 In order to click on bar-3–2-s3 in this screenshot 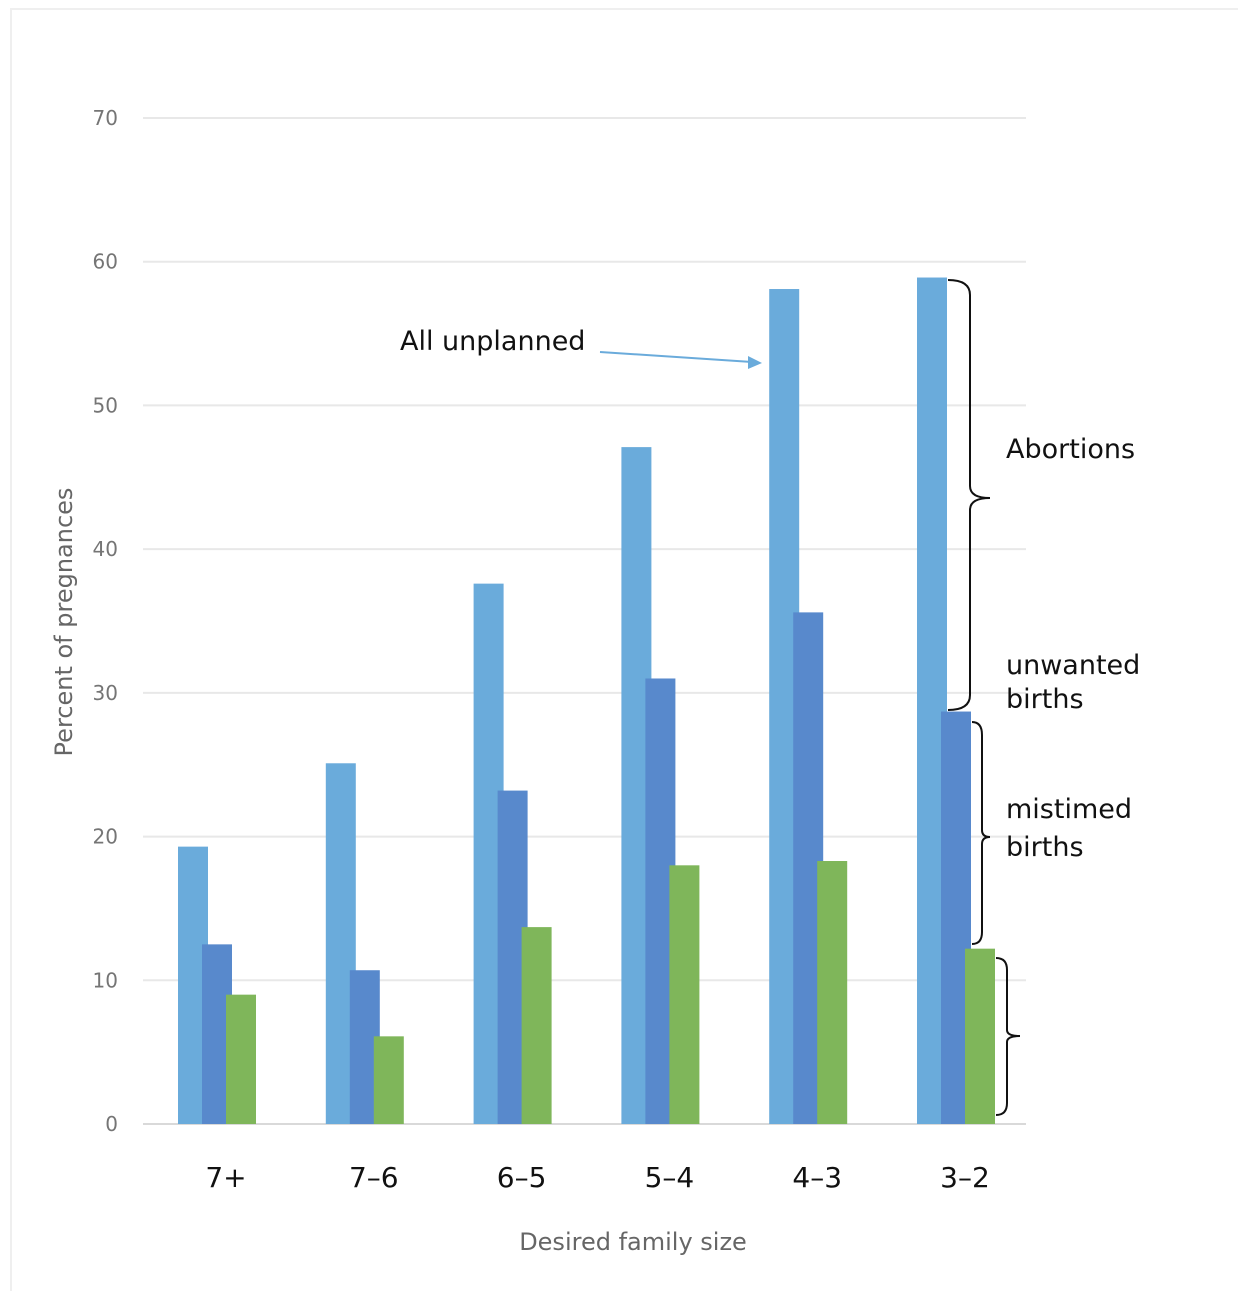, I will do `click(980, 1036)`.